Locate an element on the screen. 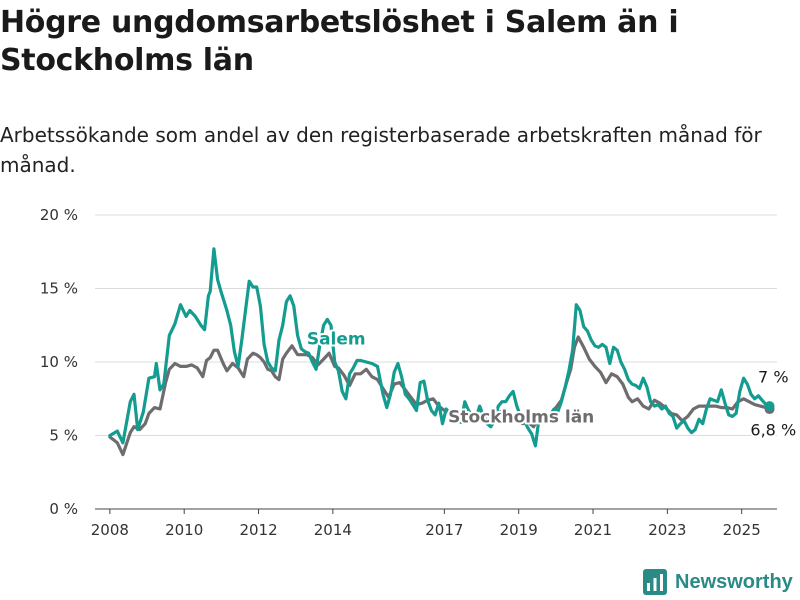 The width and height of the screenshot is (800, 600). series-labels: Salem Stockholms län 7 % 6,8 % is located at coordinates (551, 384).